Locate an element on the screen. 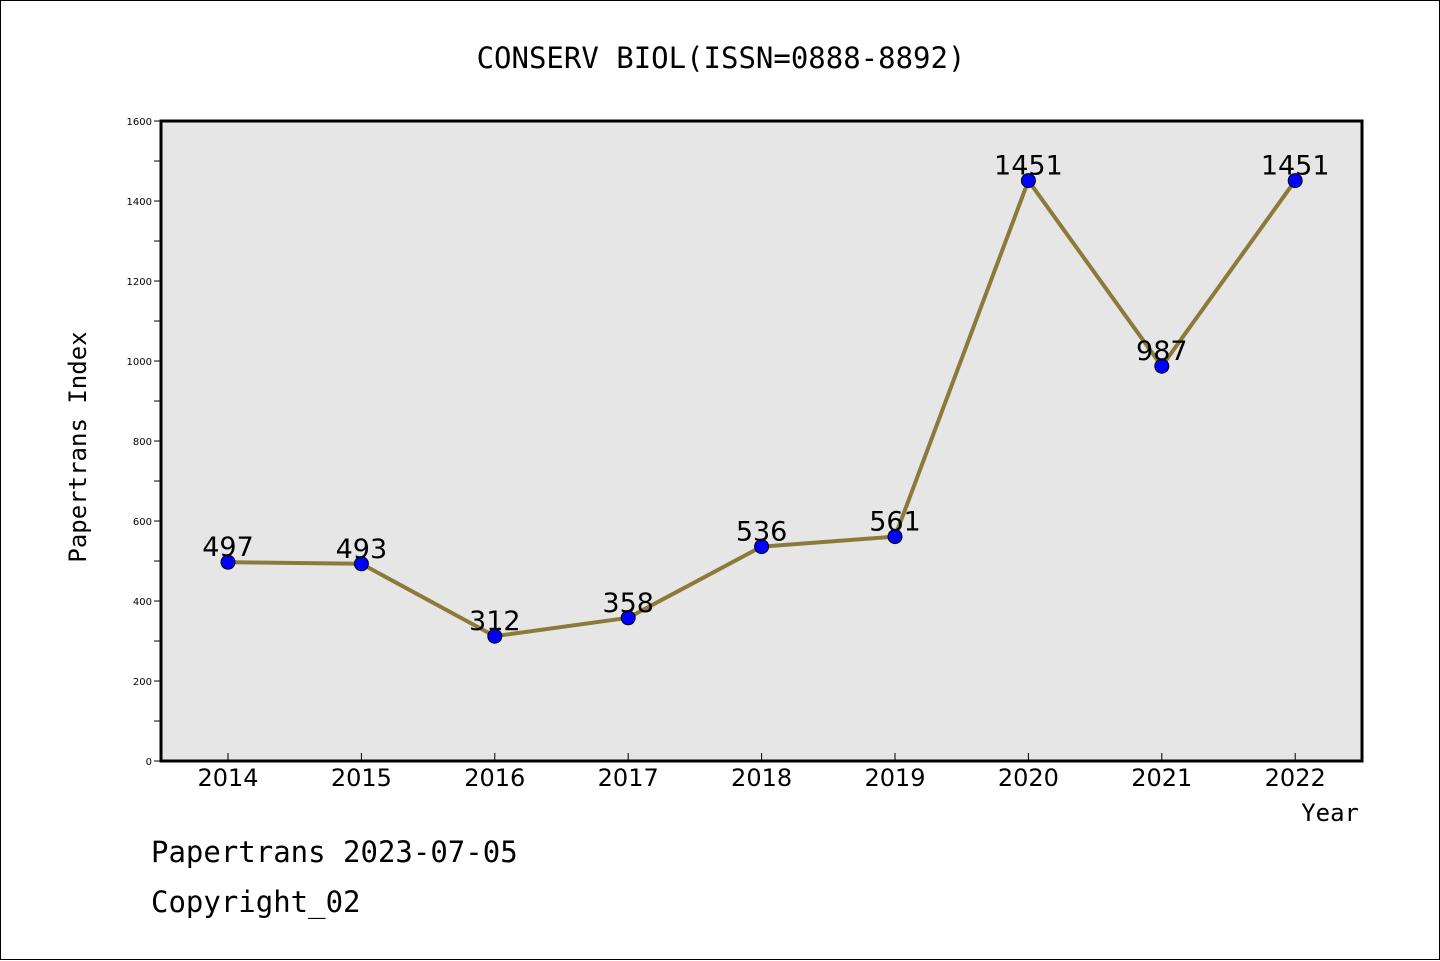  x-tick-label: 2021 is located at coordinates (1161, 778).